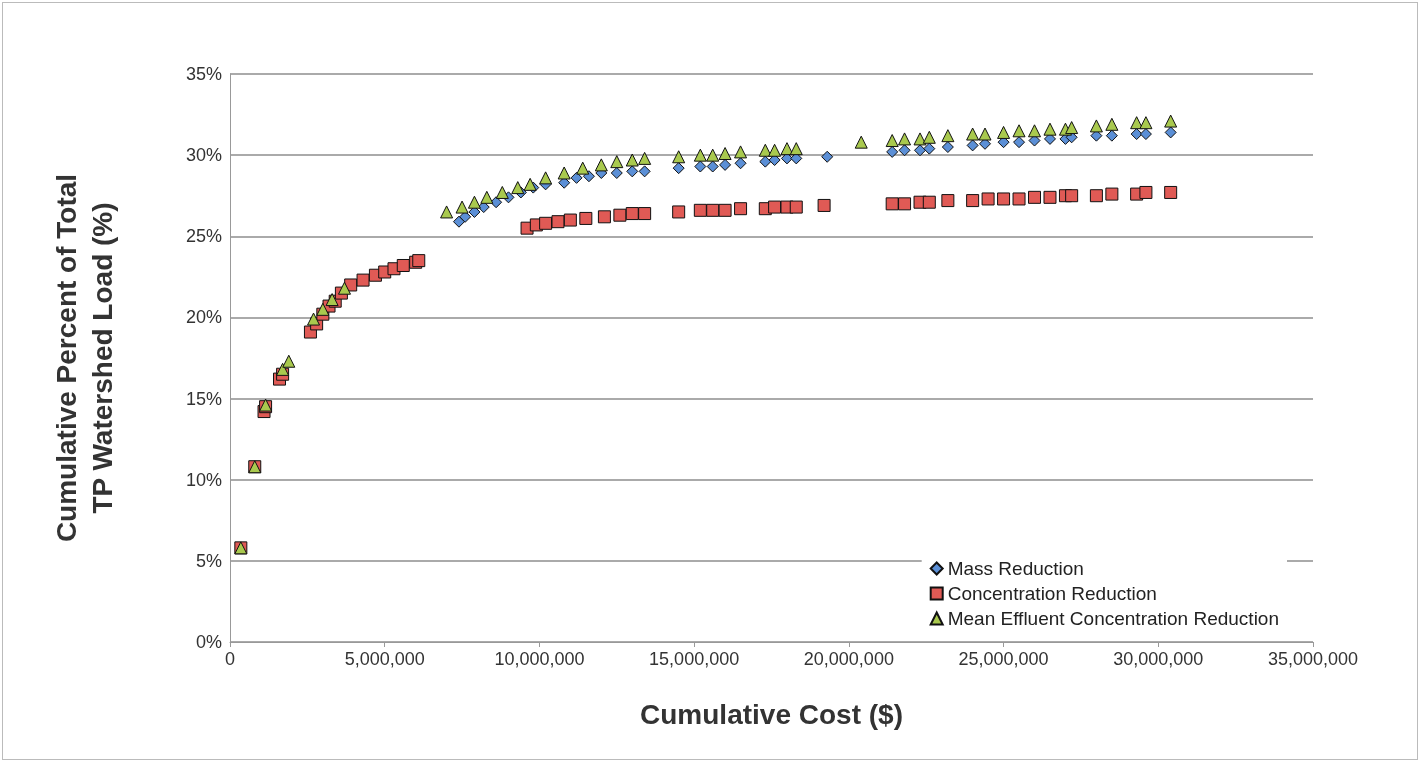  What do you see at coordinates (203, 479) in the screenshot?
I see `y-tick-label: 10%` at bounding box center [203, 479].